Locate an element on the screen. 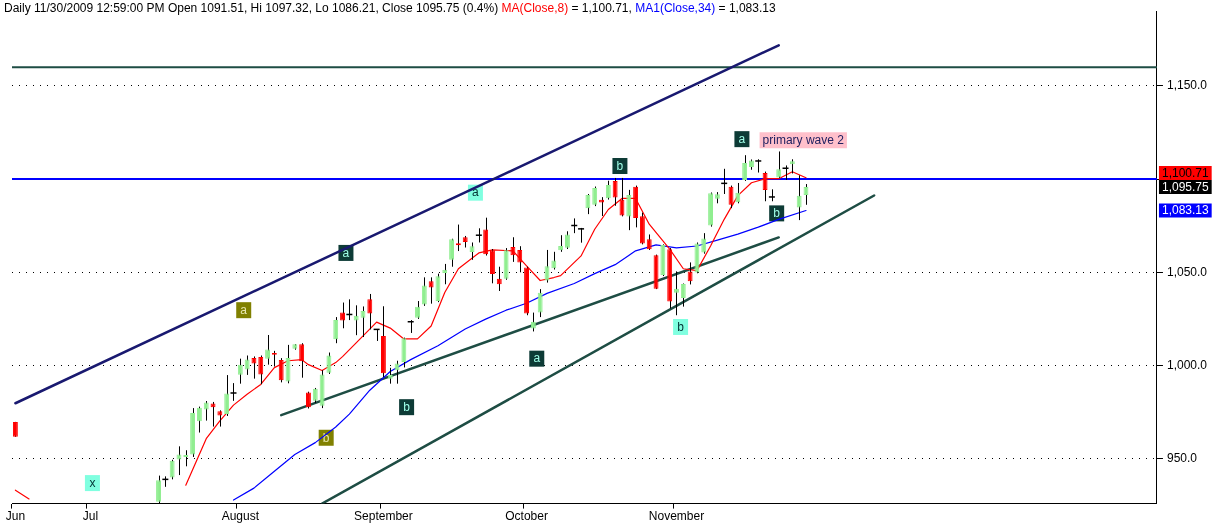  y-tick-label: 950.0 is located at coordinates (1182, 458).